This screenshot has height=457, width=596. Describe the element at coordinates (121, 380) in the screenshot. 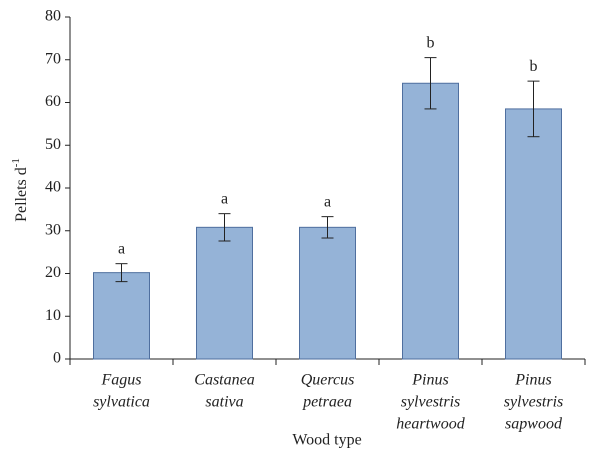

I see `x-tick-label: Fagus` at that location.